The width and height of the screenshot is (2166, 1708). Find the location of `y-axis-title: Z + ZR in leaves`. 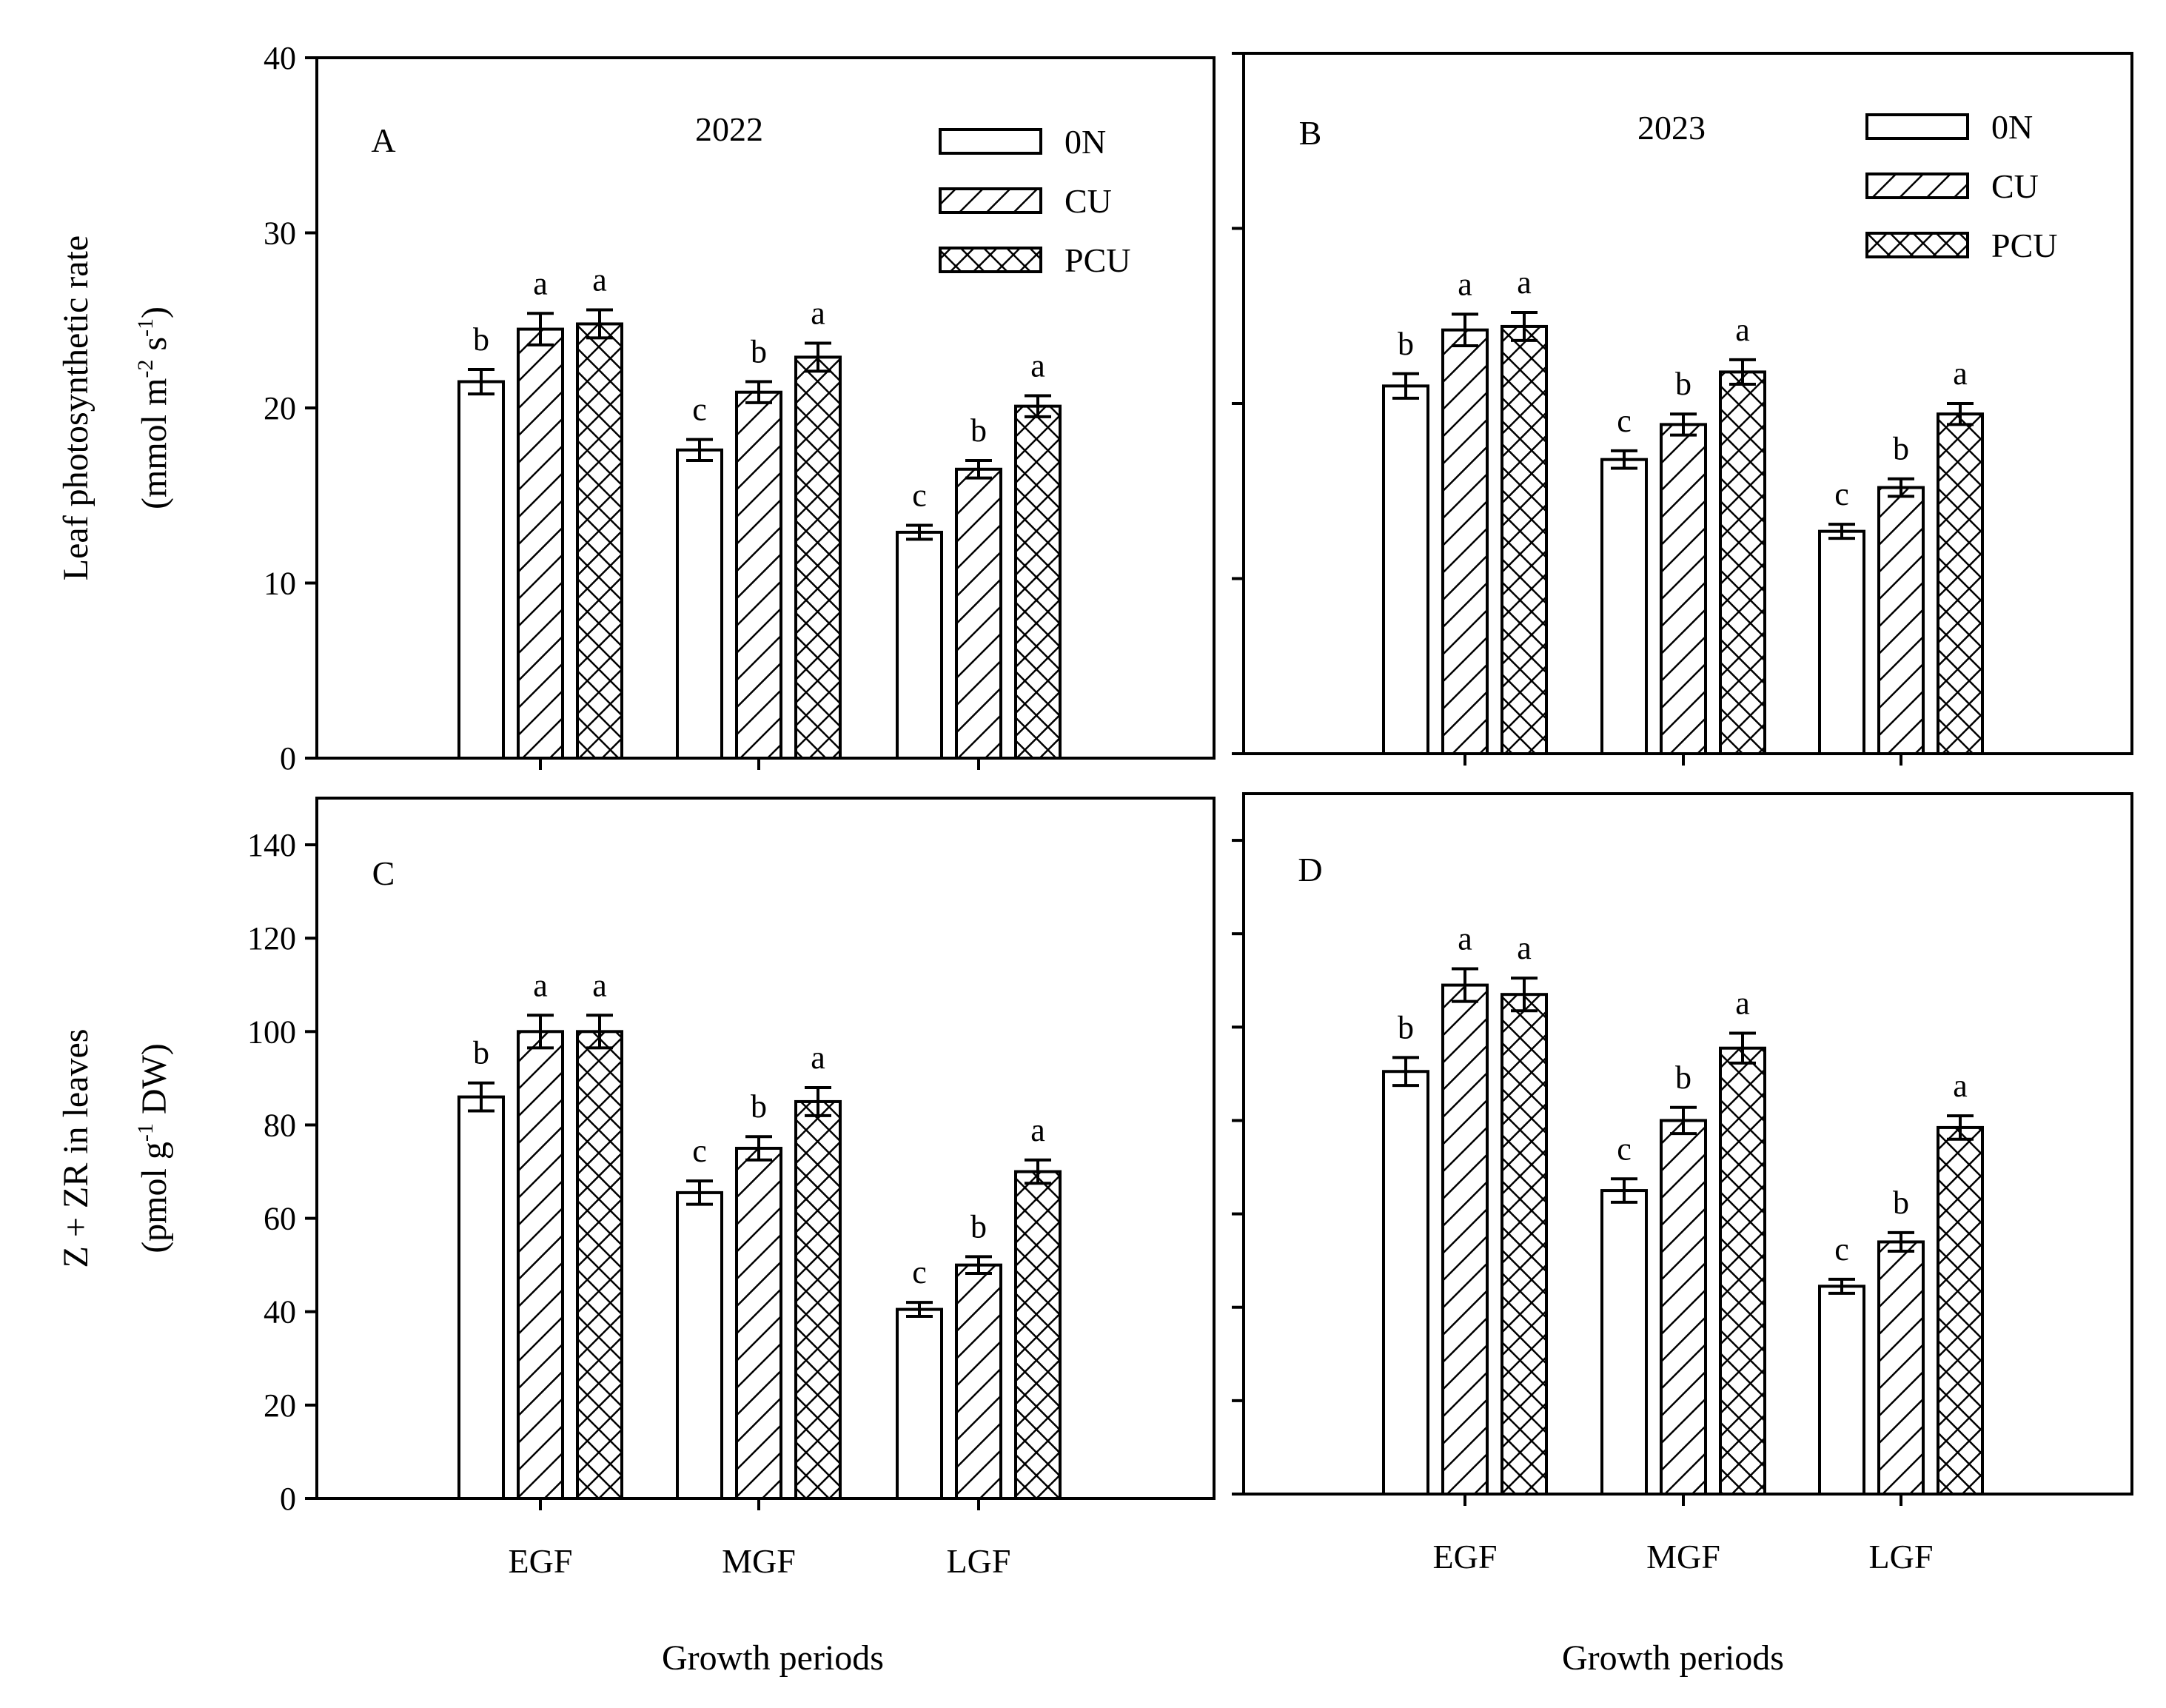

y-axis-title: Z + ZR in leaves is located at coordinates (75, 1148).